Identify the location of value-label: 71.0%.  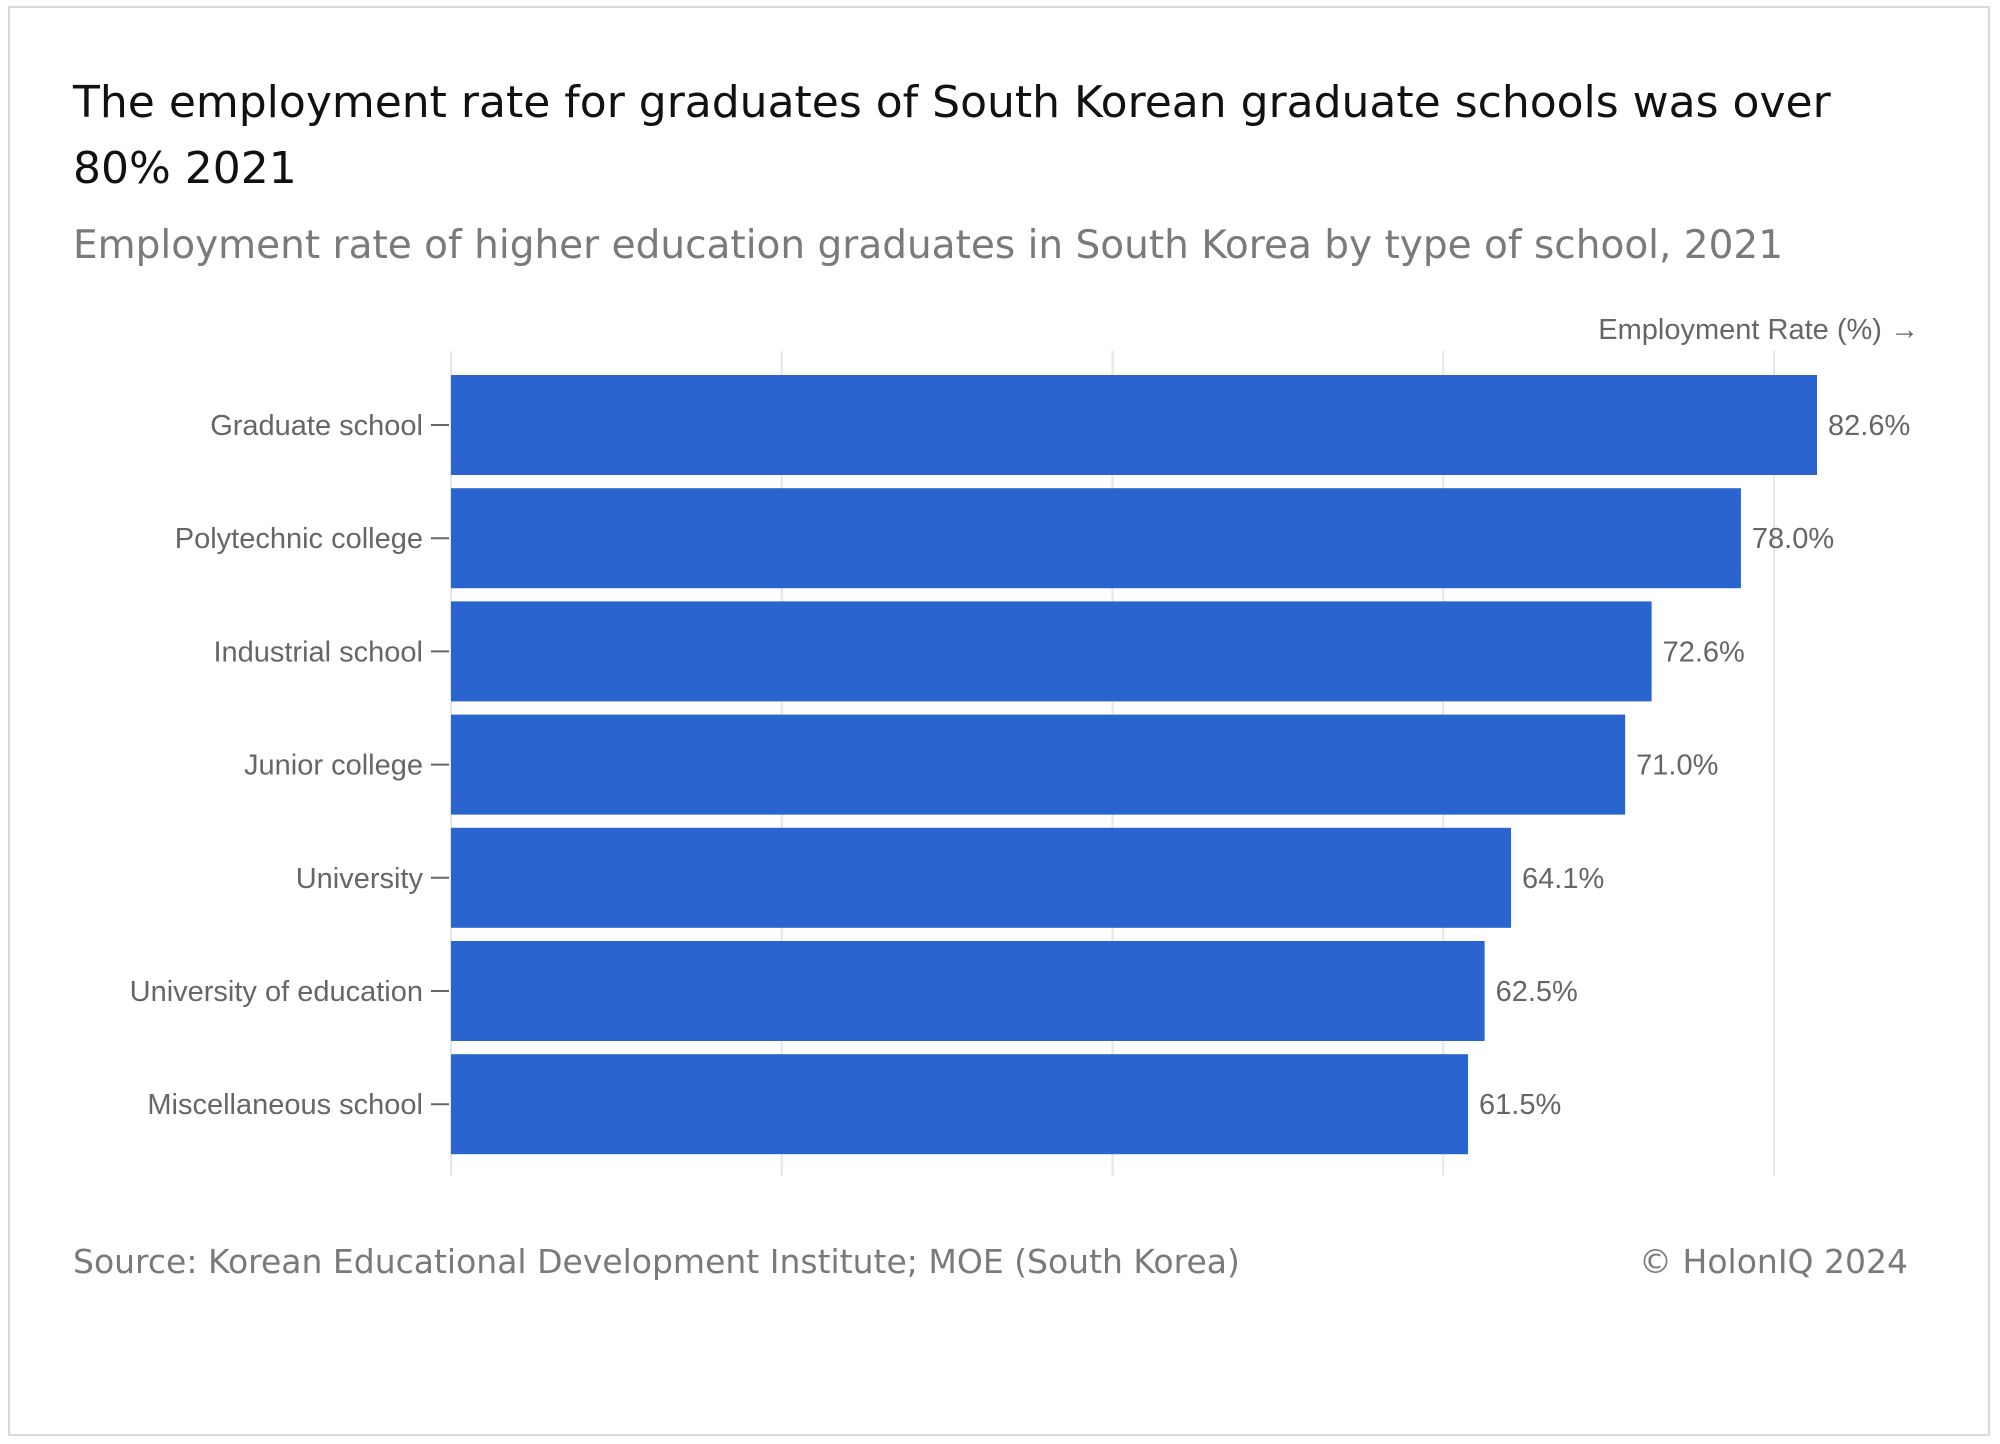
(1677, 766).